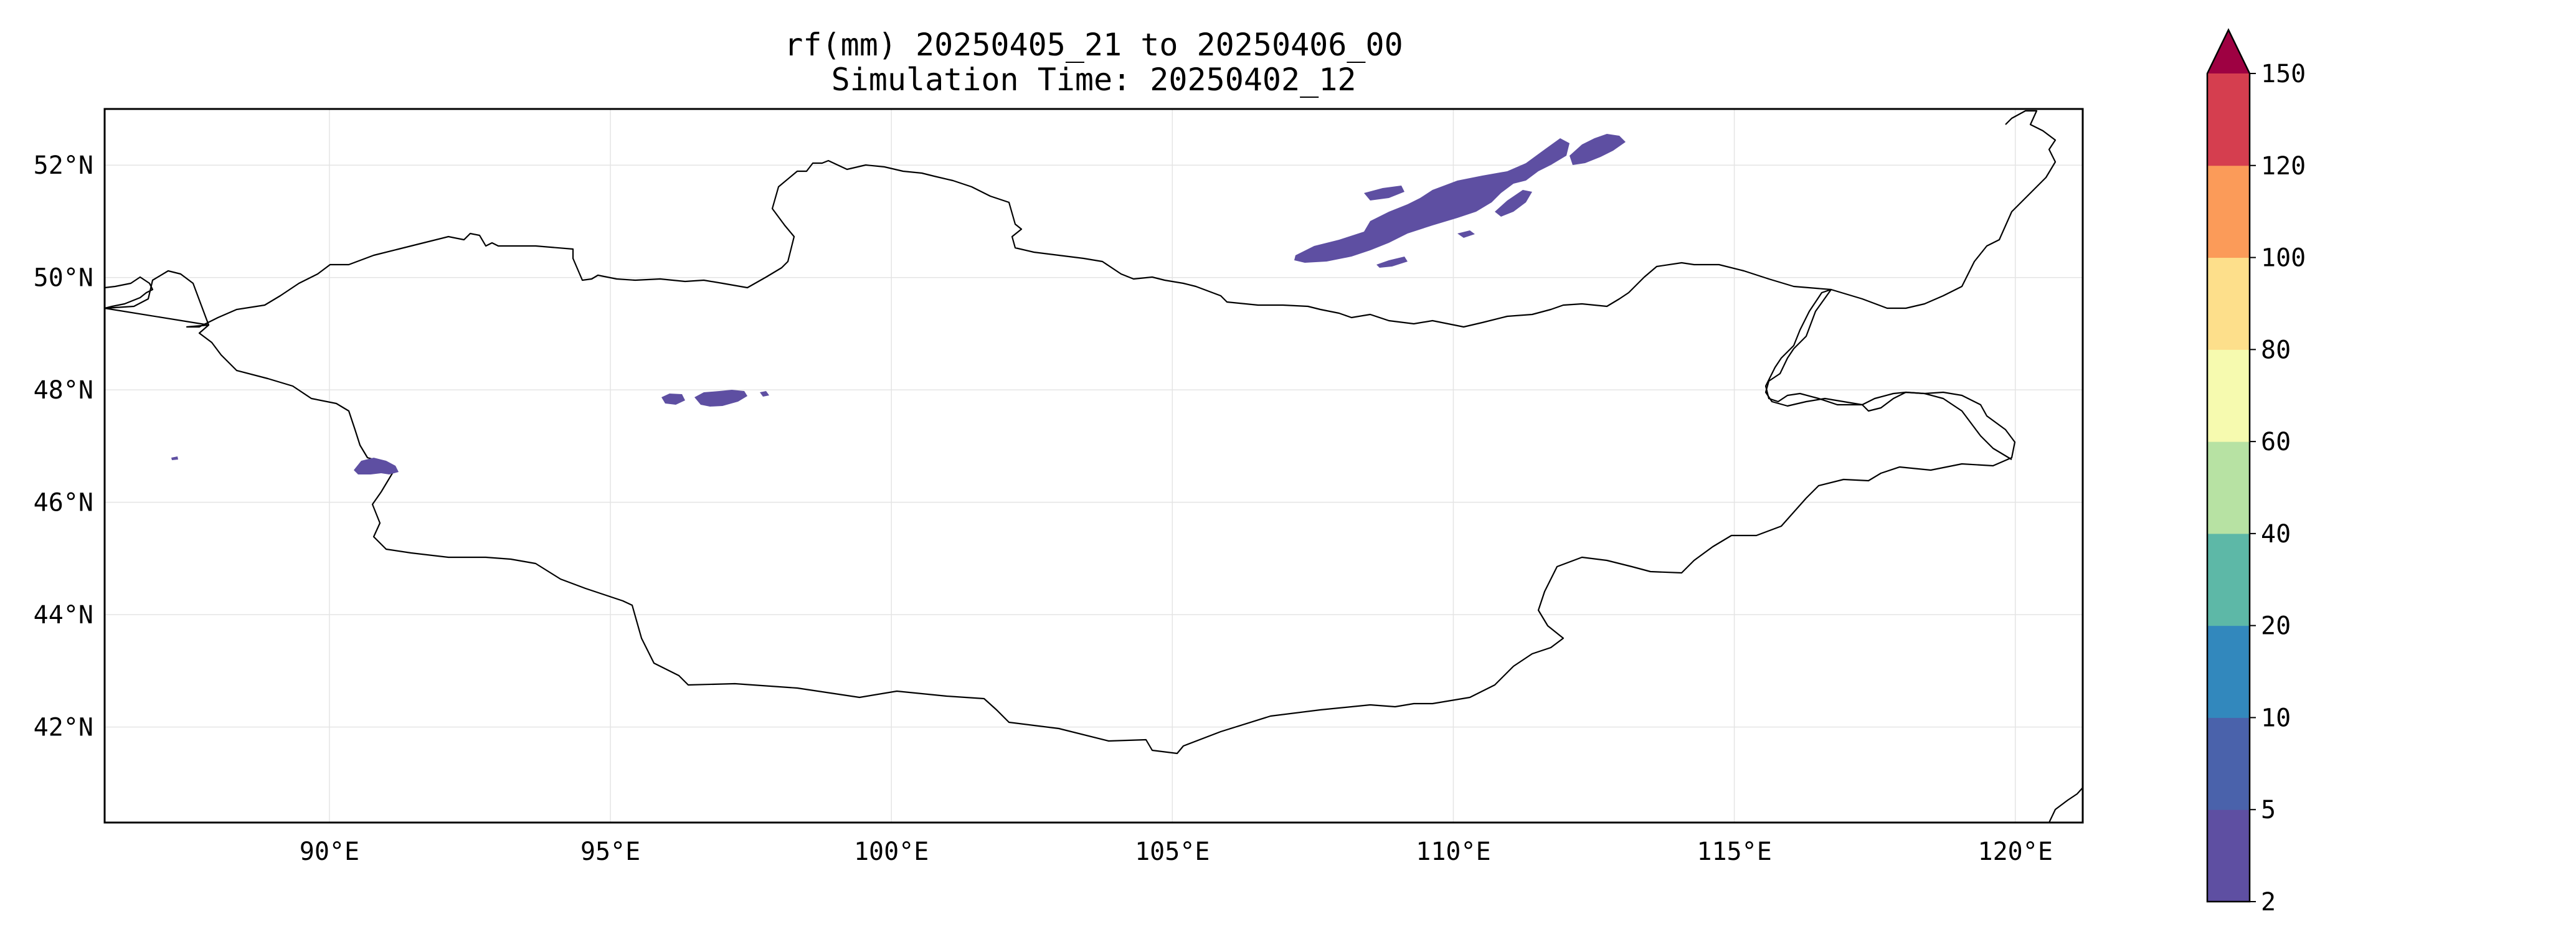  What do you see at coordinates (892, 851) in the screenshot?
I see `lon-tick-label-2: 100°E` at bounding box center [892, 851].